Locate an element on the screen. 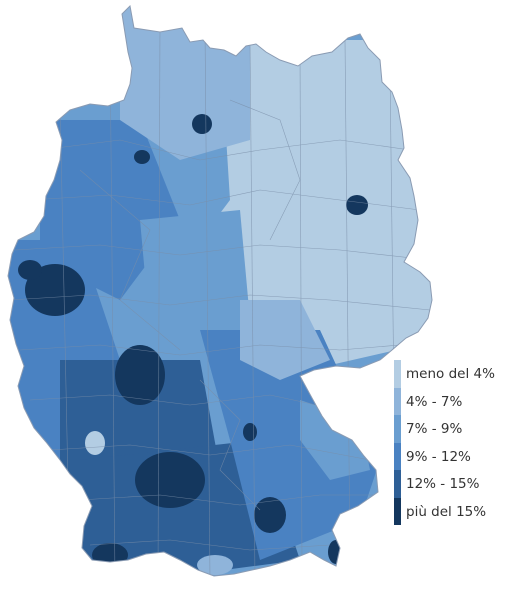 The image size is (505, 589). hotspot-nuremberg is located at coordinates (250, 432).